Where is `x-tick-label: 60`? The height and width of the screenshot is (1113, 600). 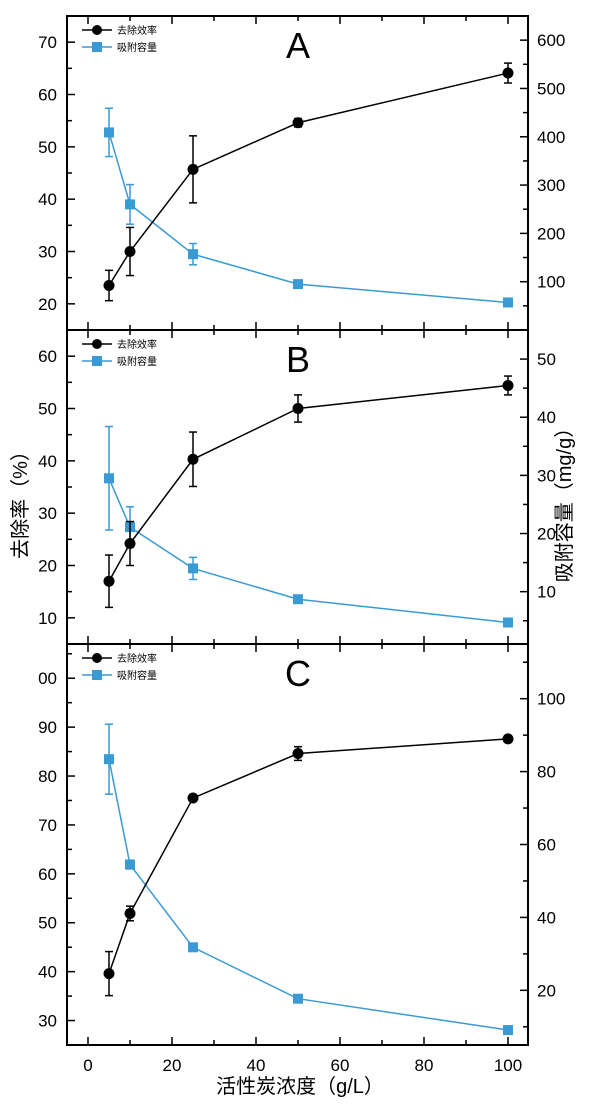 x-tick-label: 60 is located at coordinates (340, 1065).